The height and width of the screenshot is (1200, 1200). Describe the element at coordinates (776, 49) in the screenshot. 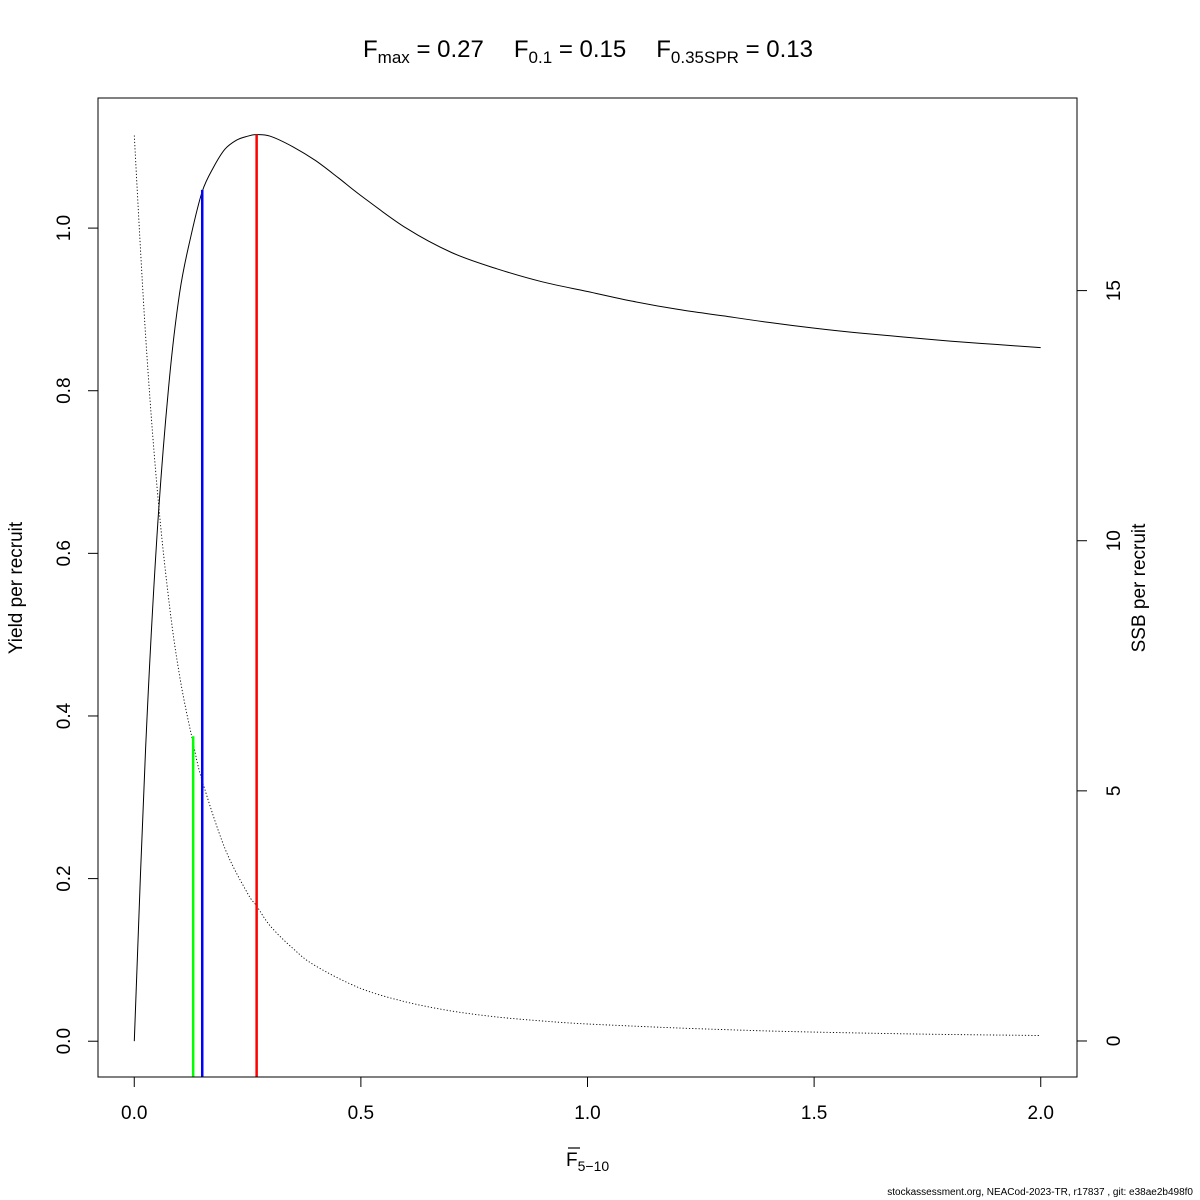

I see `title-fspr-eq: = 0.13` at that location.